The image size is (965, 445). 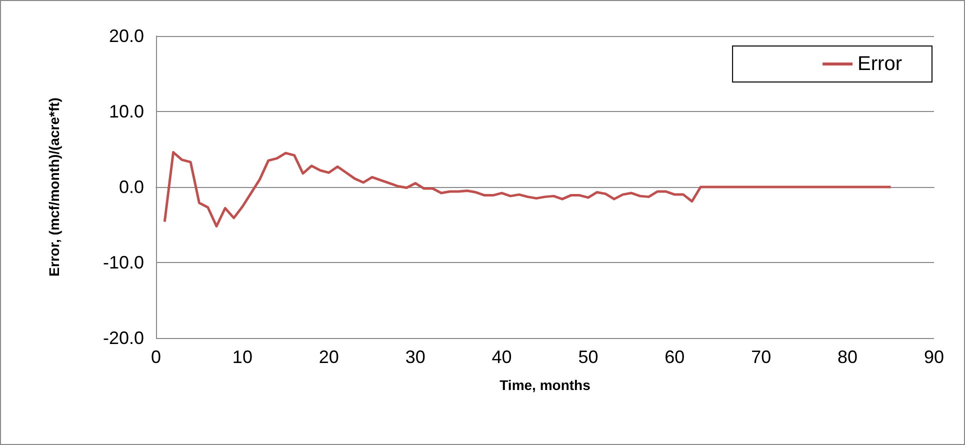 I want to click on y-tick-label: -10.0, so click(x=123, y=262).